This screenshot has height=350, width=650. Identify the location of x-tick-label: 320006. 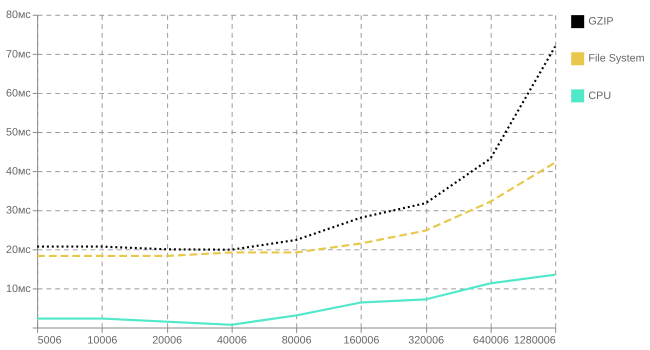
(426, 340).